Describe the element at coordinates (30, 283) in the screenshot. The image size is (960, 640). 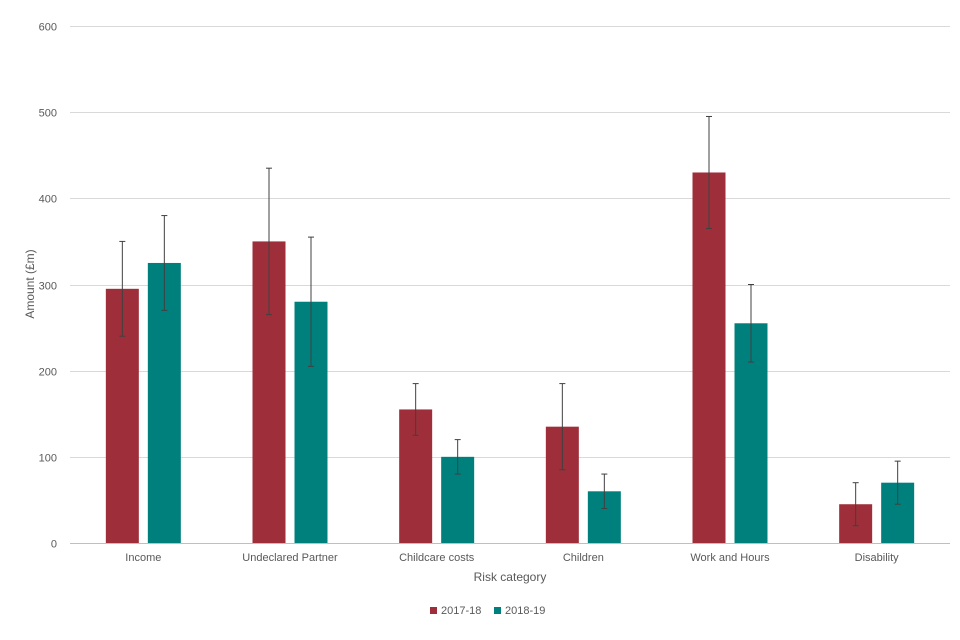
I see `y-axis-title: Amount (£m)` at that location.